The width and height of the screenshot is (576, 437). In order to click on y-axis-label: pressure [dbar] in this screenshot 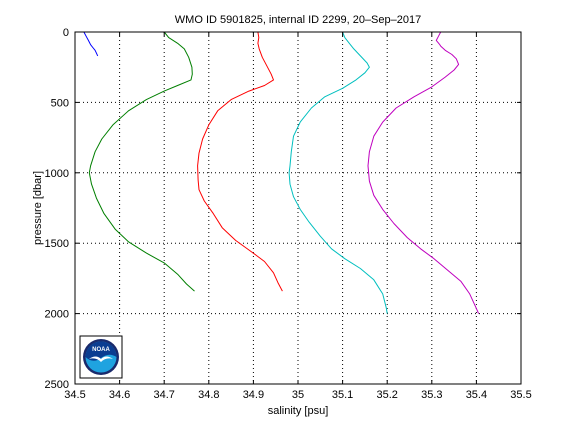, I will do `click(38, 208)`.